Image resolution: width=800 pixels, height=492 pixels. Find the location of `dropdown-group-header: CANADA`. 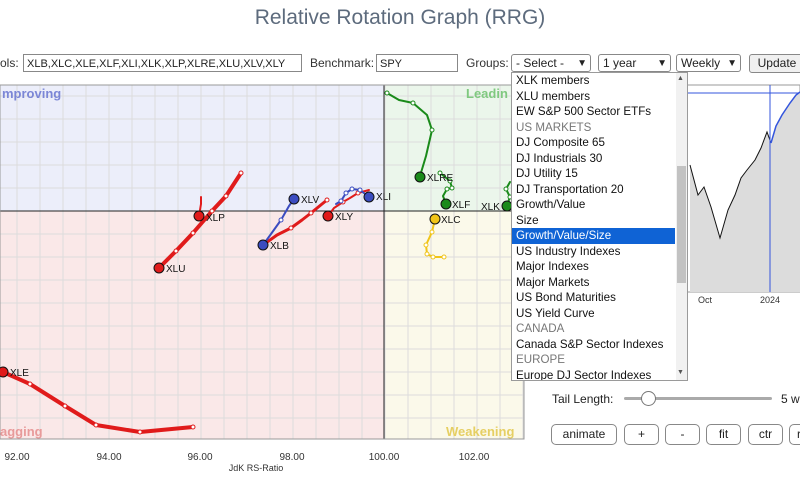

dropdown-group-header: CANADA is located at coordinates (540, 328).